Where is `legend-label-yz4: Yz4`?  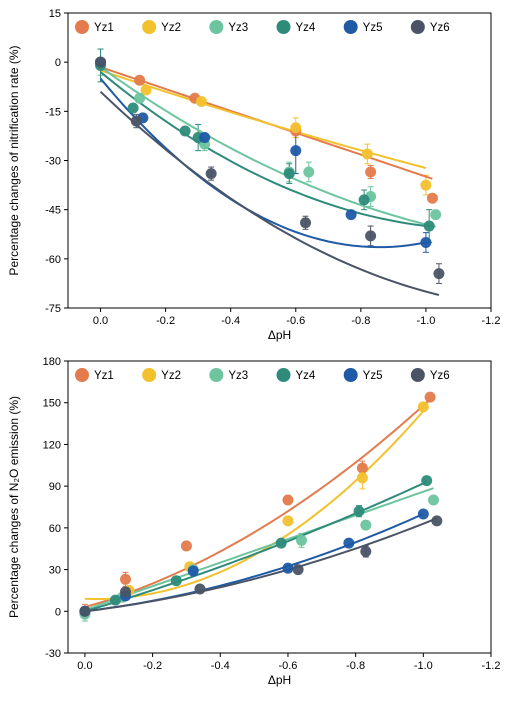
legend-label-yz4: Yz4 is located at coordinates (306, 28).